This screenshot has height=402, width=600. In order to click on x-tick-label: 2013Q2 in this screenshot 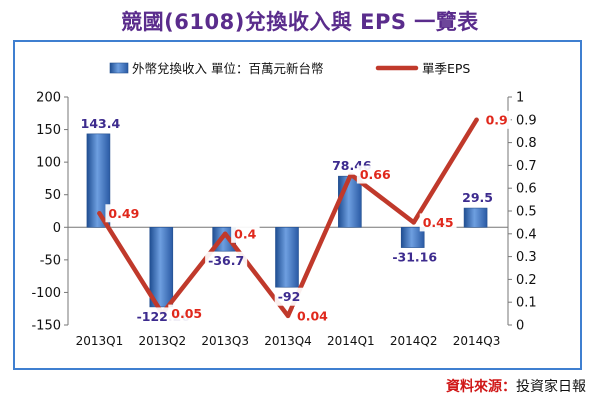, I will do `click(162, 341)`.